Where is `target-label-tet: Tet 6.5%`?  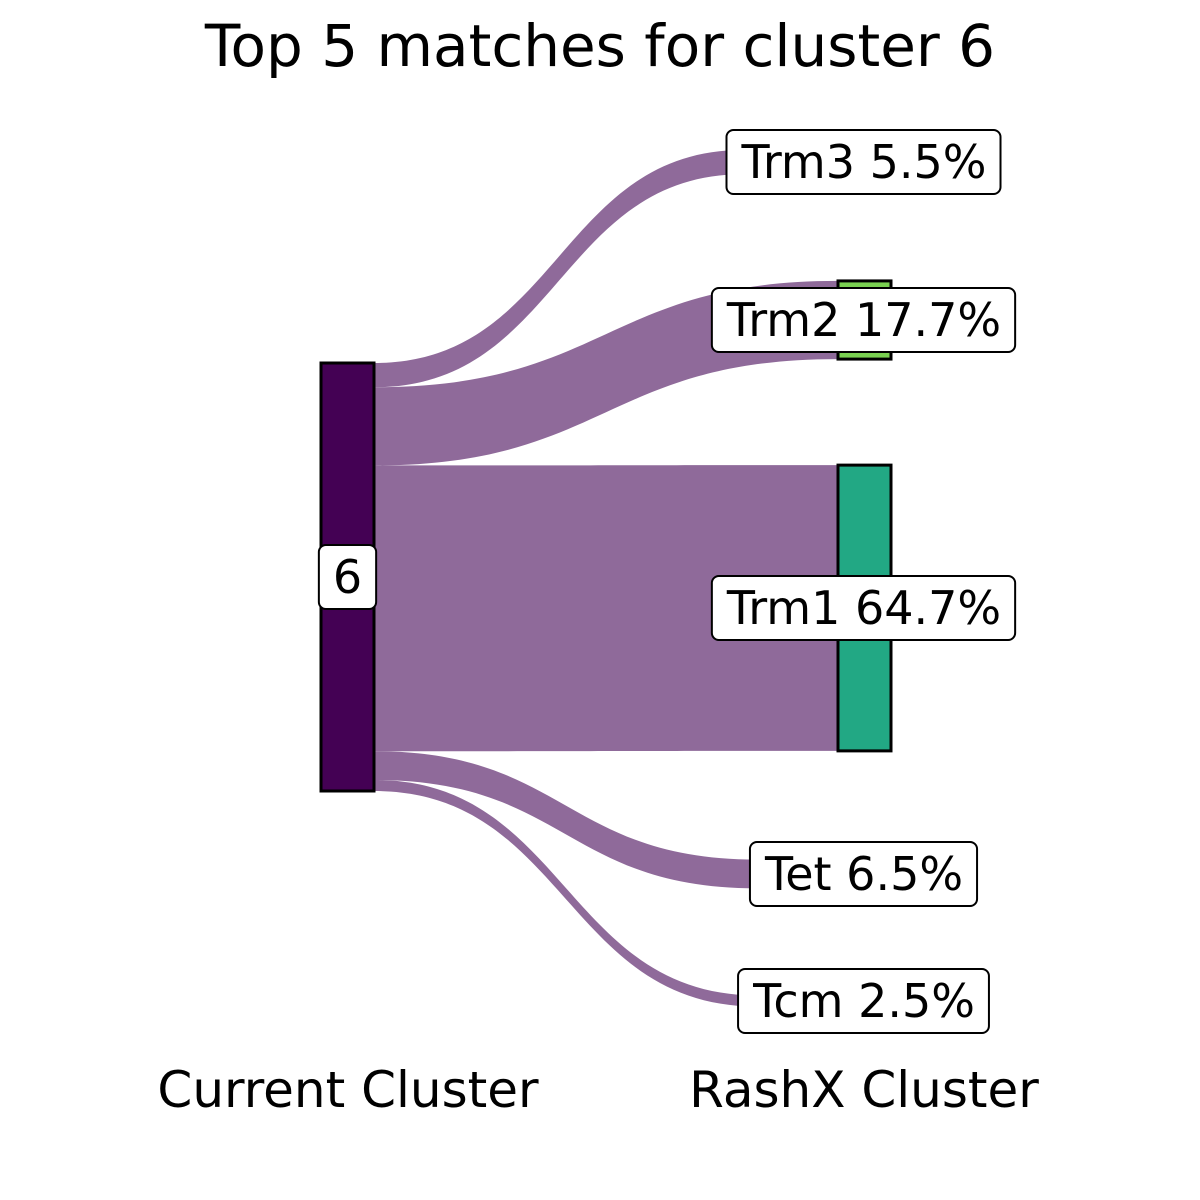 target-label-tet: Tet 6.5% is located at coordinates (863, 874).